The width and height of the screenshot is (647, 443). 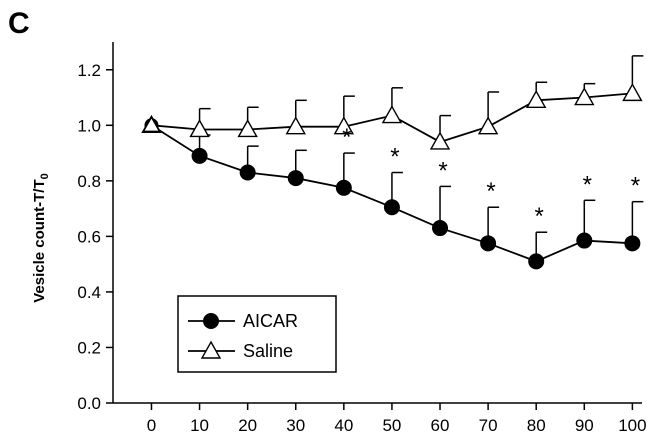 What do you see at coordinates (270, 321) in the screenshot?
I see `legend-aicar-label: AICAR` at bounding box center [270, 321].